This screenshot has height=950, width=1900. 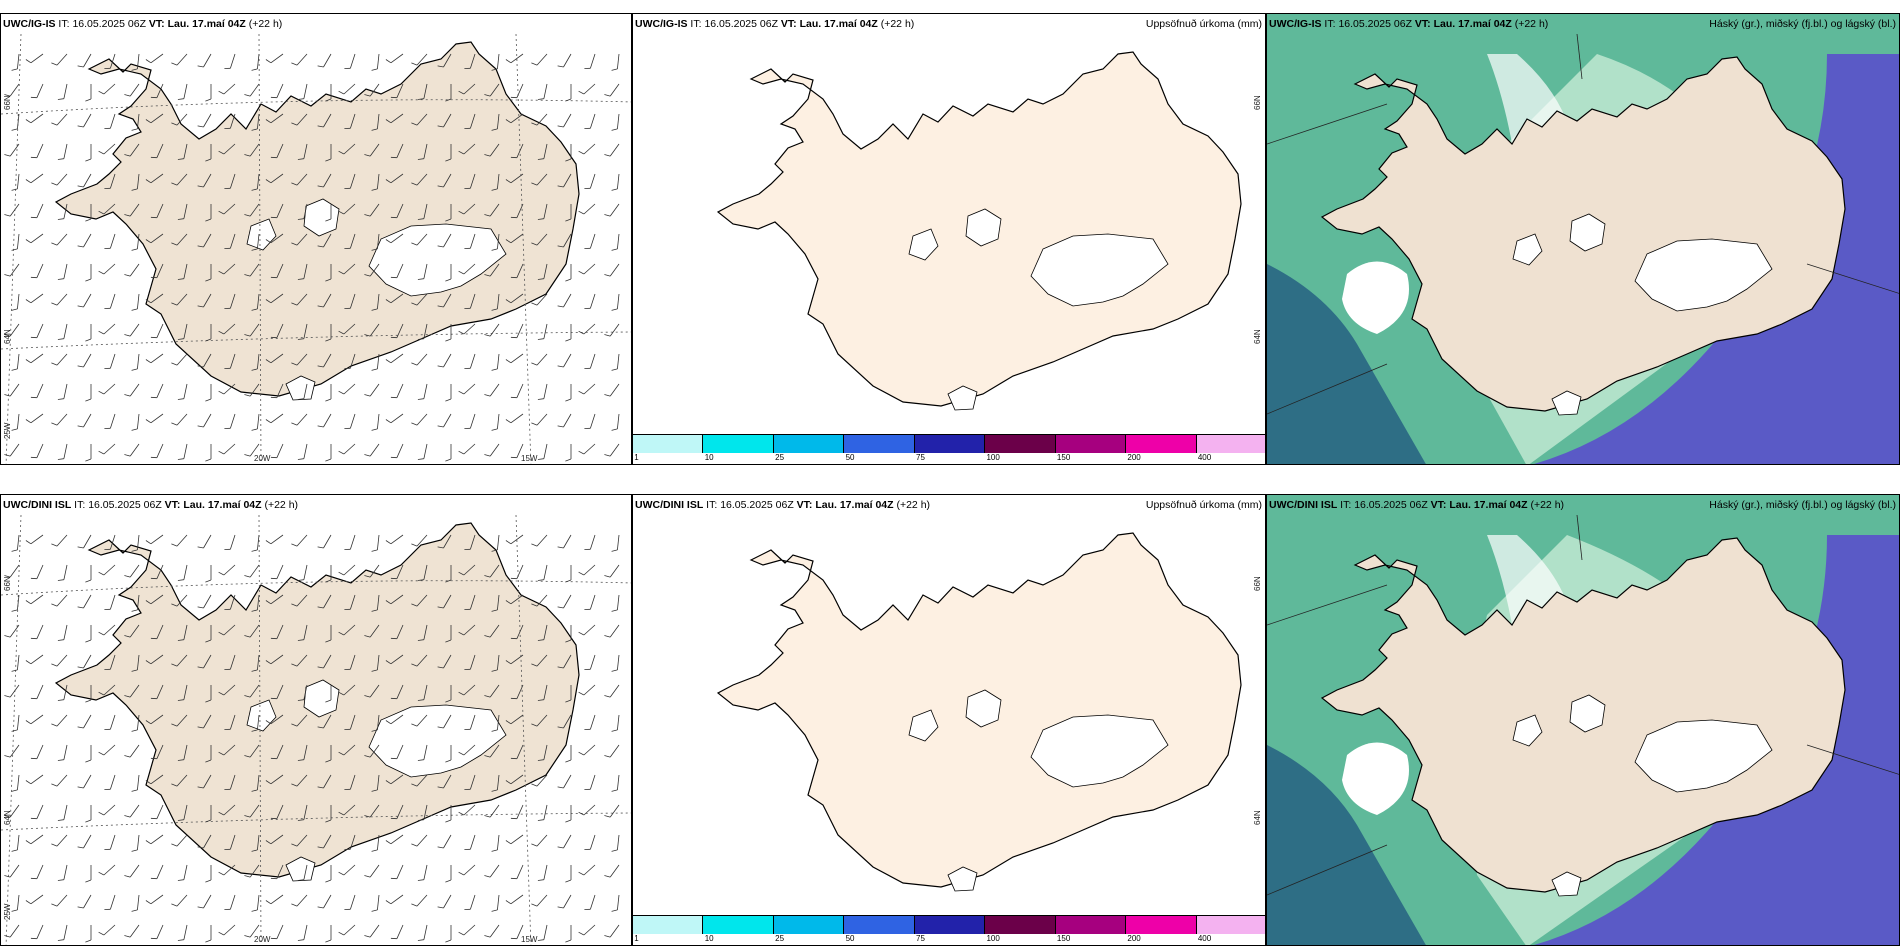 What do you see at coordinates (437, 741) in the screenshot?
I see `glacier-outline` at bounding box center [437, 741].